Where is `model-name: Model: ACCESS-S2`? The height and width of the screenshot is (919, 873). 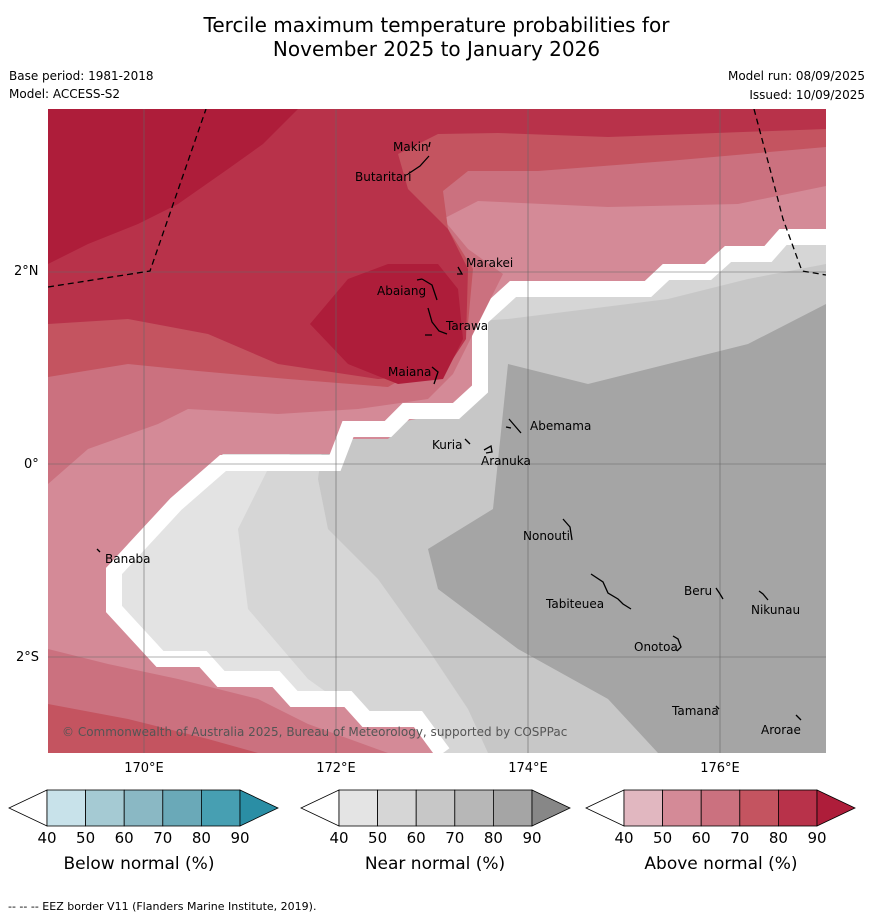 model-name: Model: ACCESS-S2 is located at coordinates (65, 94).